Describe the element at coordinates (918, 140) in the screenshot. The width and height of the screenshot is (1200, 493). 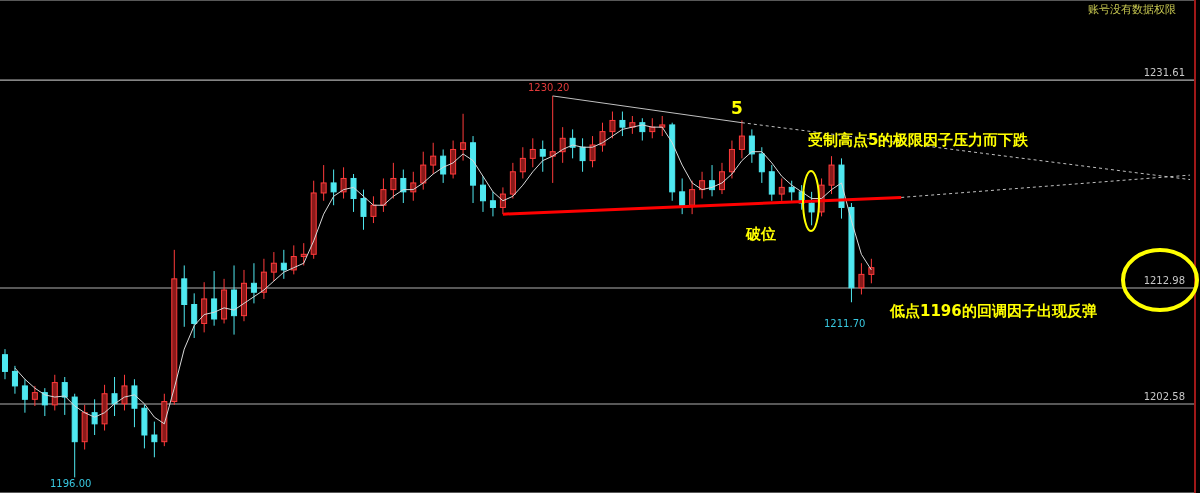
I see `annotation: 受制高点5的极限因子压力而下跌` at that location.